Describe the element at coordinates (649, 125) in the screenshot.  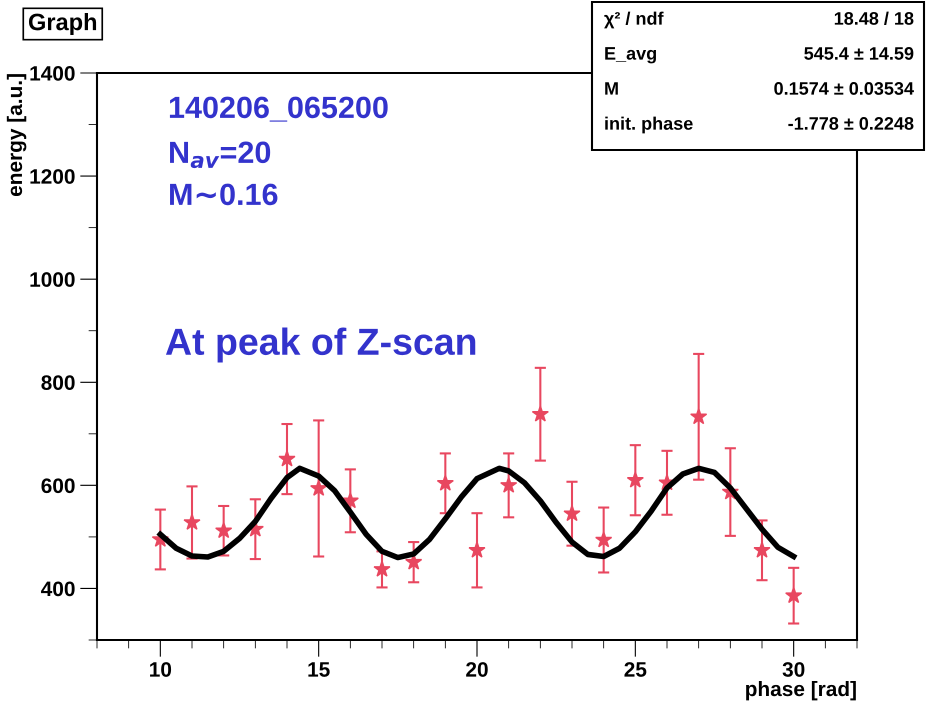
I see `annotation: init. phase` at that location.